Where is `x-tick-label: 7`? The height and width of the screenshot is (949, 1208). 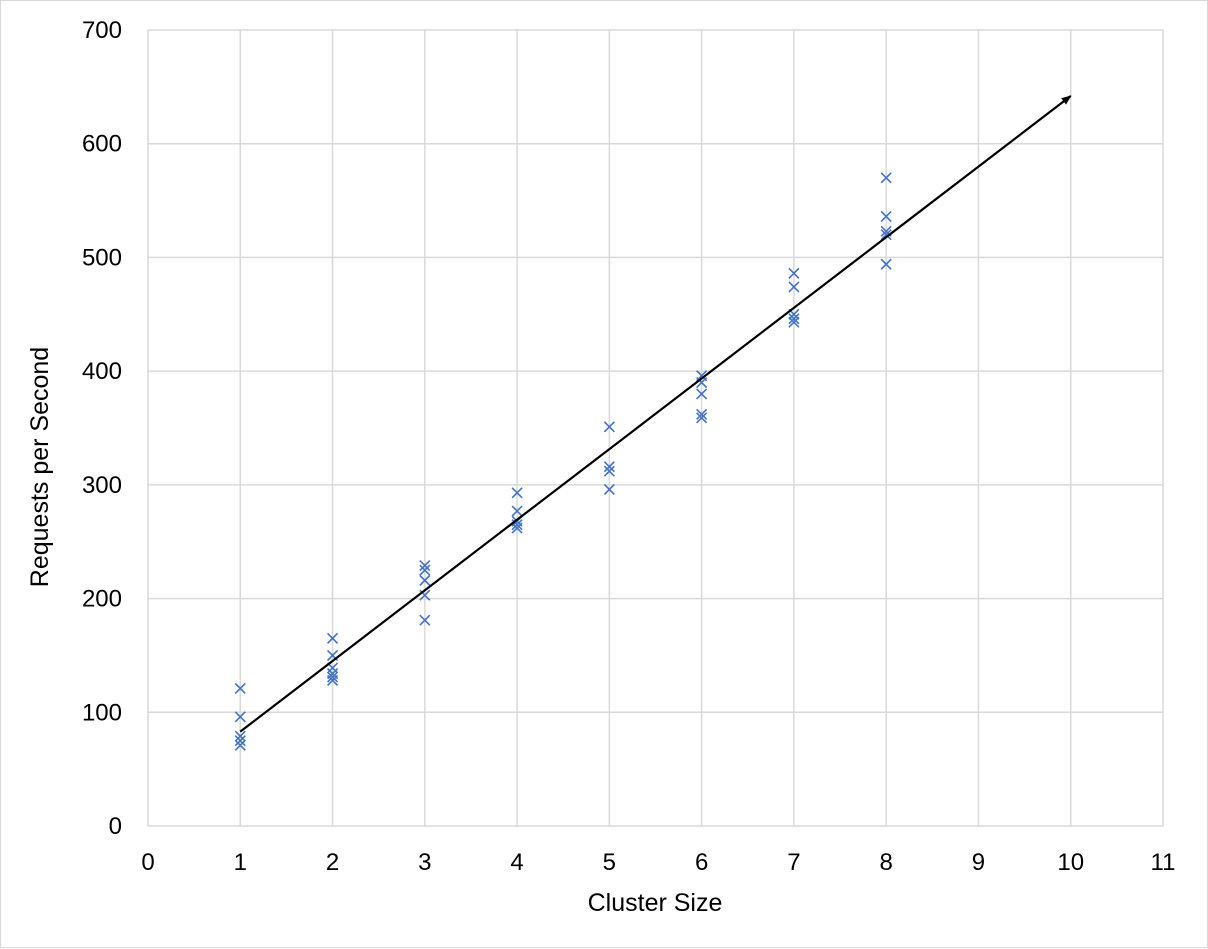
x-tick-label: 7 is located at coordinates (793, 862).